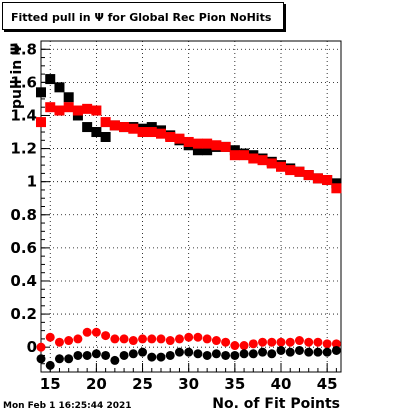 The height and width of the screenshot is (414, 400). What do you see at coordinates (23, 281) in the screenshot?
I see `y-tick-label: 0.4` at bounding box center [23, 281].